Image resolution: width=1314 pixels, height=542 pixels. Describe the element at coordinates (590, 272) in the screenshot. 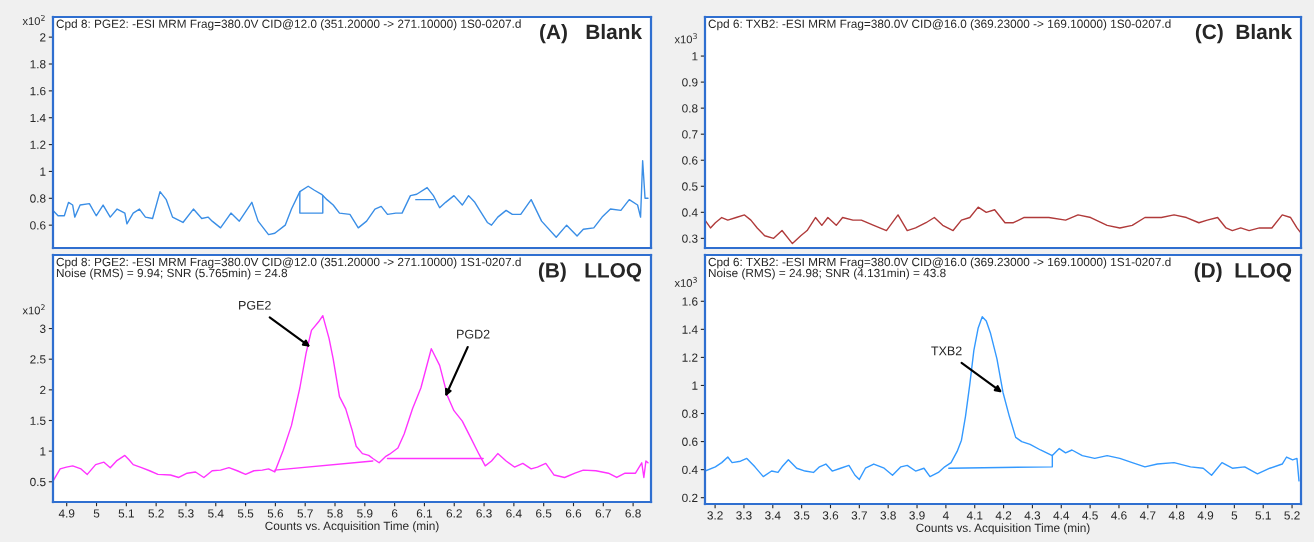

I see `chart-title: (B) LLOQ` at that location.